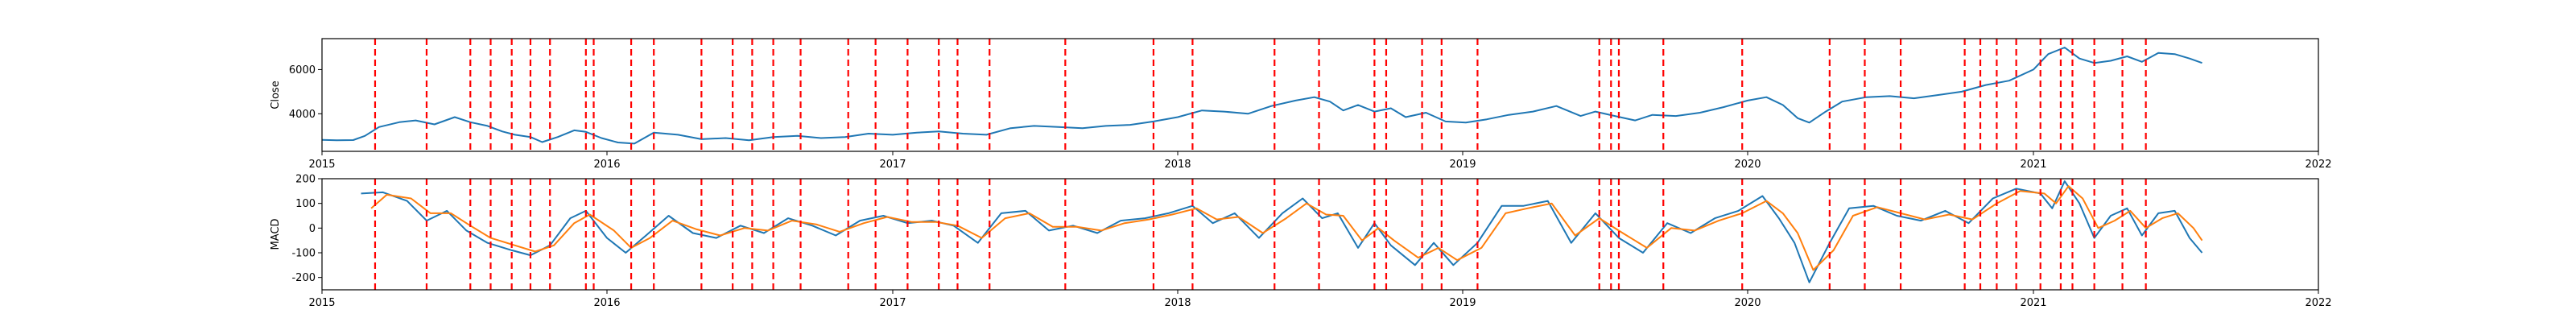 This screenshot has height=322, width=2576. What do you see at coordinates (302, 115) in the screenshot?
I see `y-tick-label-0: 4000` at bounding box center [302, 115].